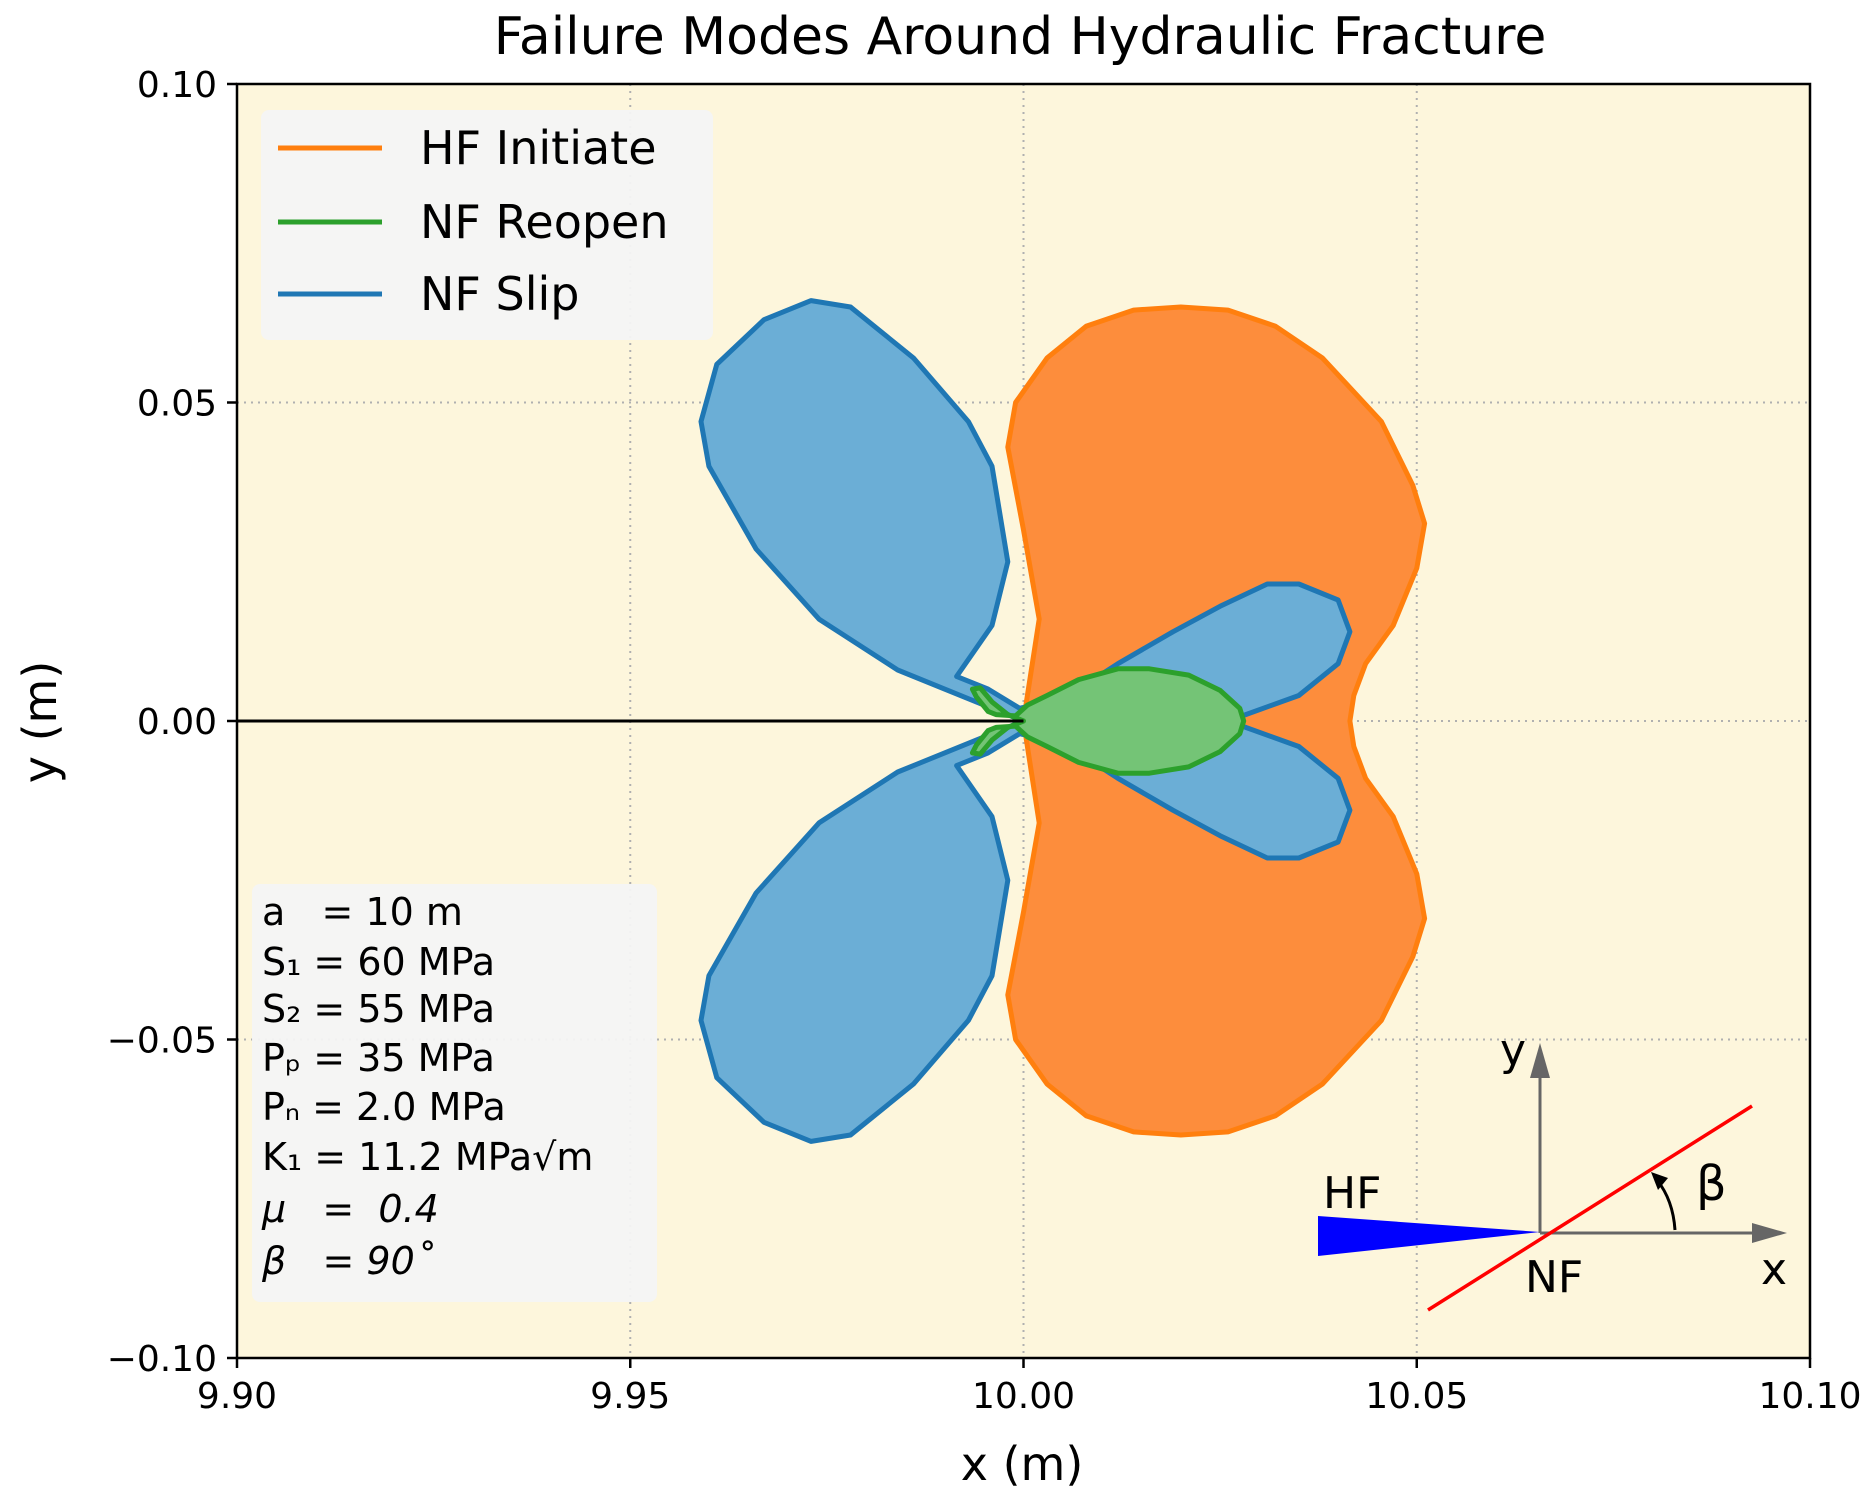  What do you see at coordinates (1020, 37) in the screenshot?
I see `chart-title: Failure Modes Around Hydraulic Fracture` at bounding box center [1020, 37].